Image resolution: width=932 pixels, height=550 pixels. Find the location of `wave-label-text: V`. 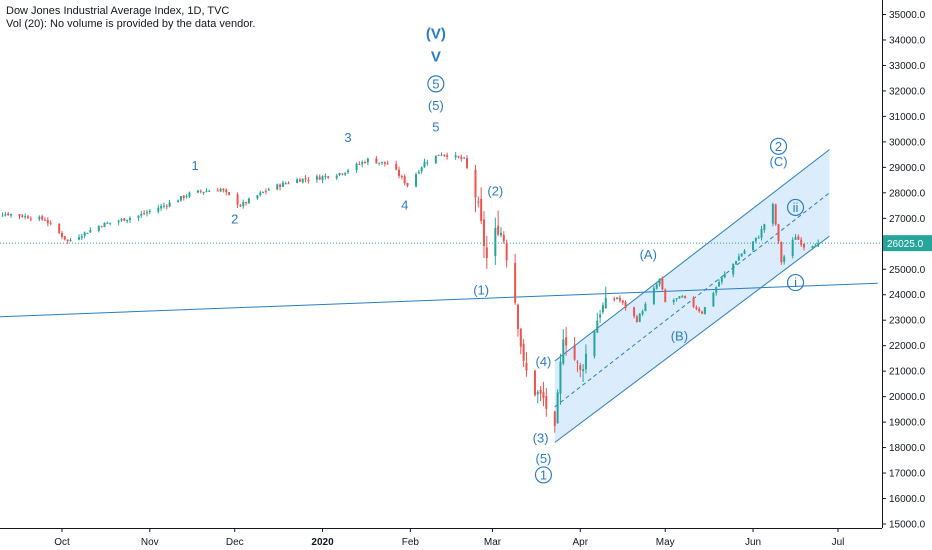

wave-label-text: V is located at coordinates (436, 57).